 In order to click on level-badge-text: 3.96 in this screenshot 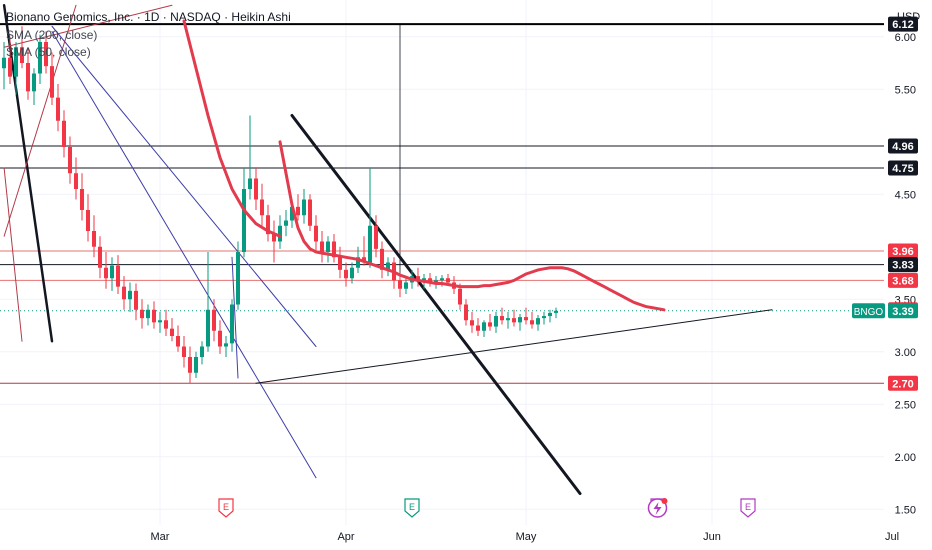, I will do `click(902, 252)`.